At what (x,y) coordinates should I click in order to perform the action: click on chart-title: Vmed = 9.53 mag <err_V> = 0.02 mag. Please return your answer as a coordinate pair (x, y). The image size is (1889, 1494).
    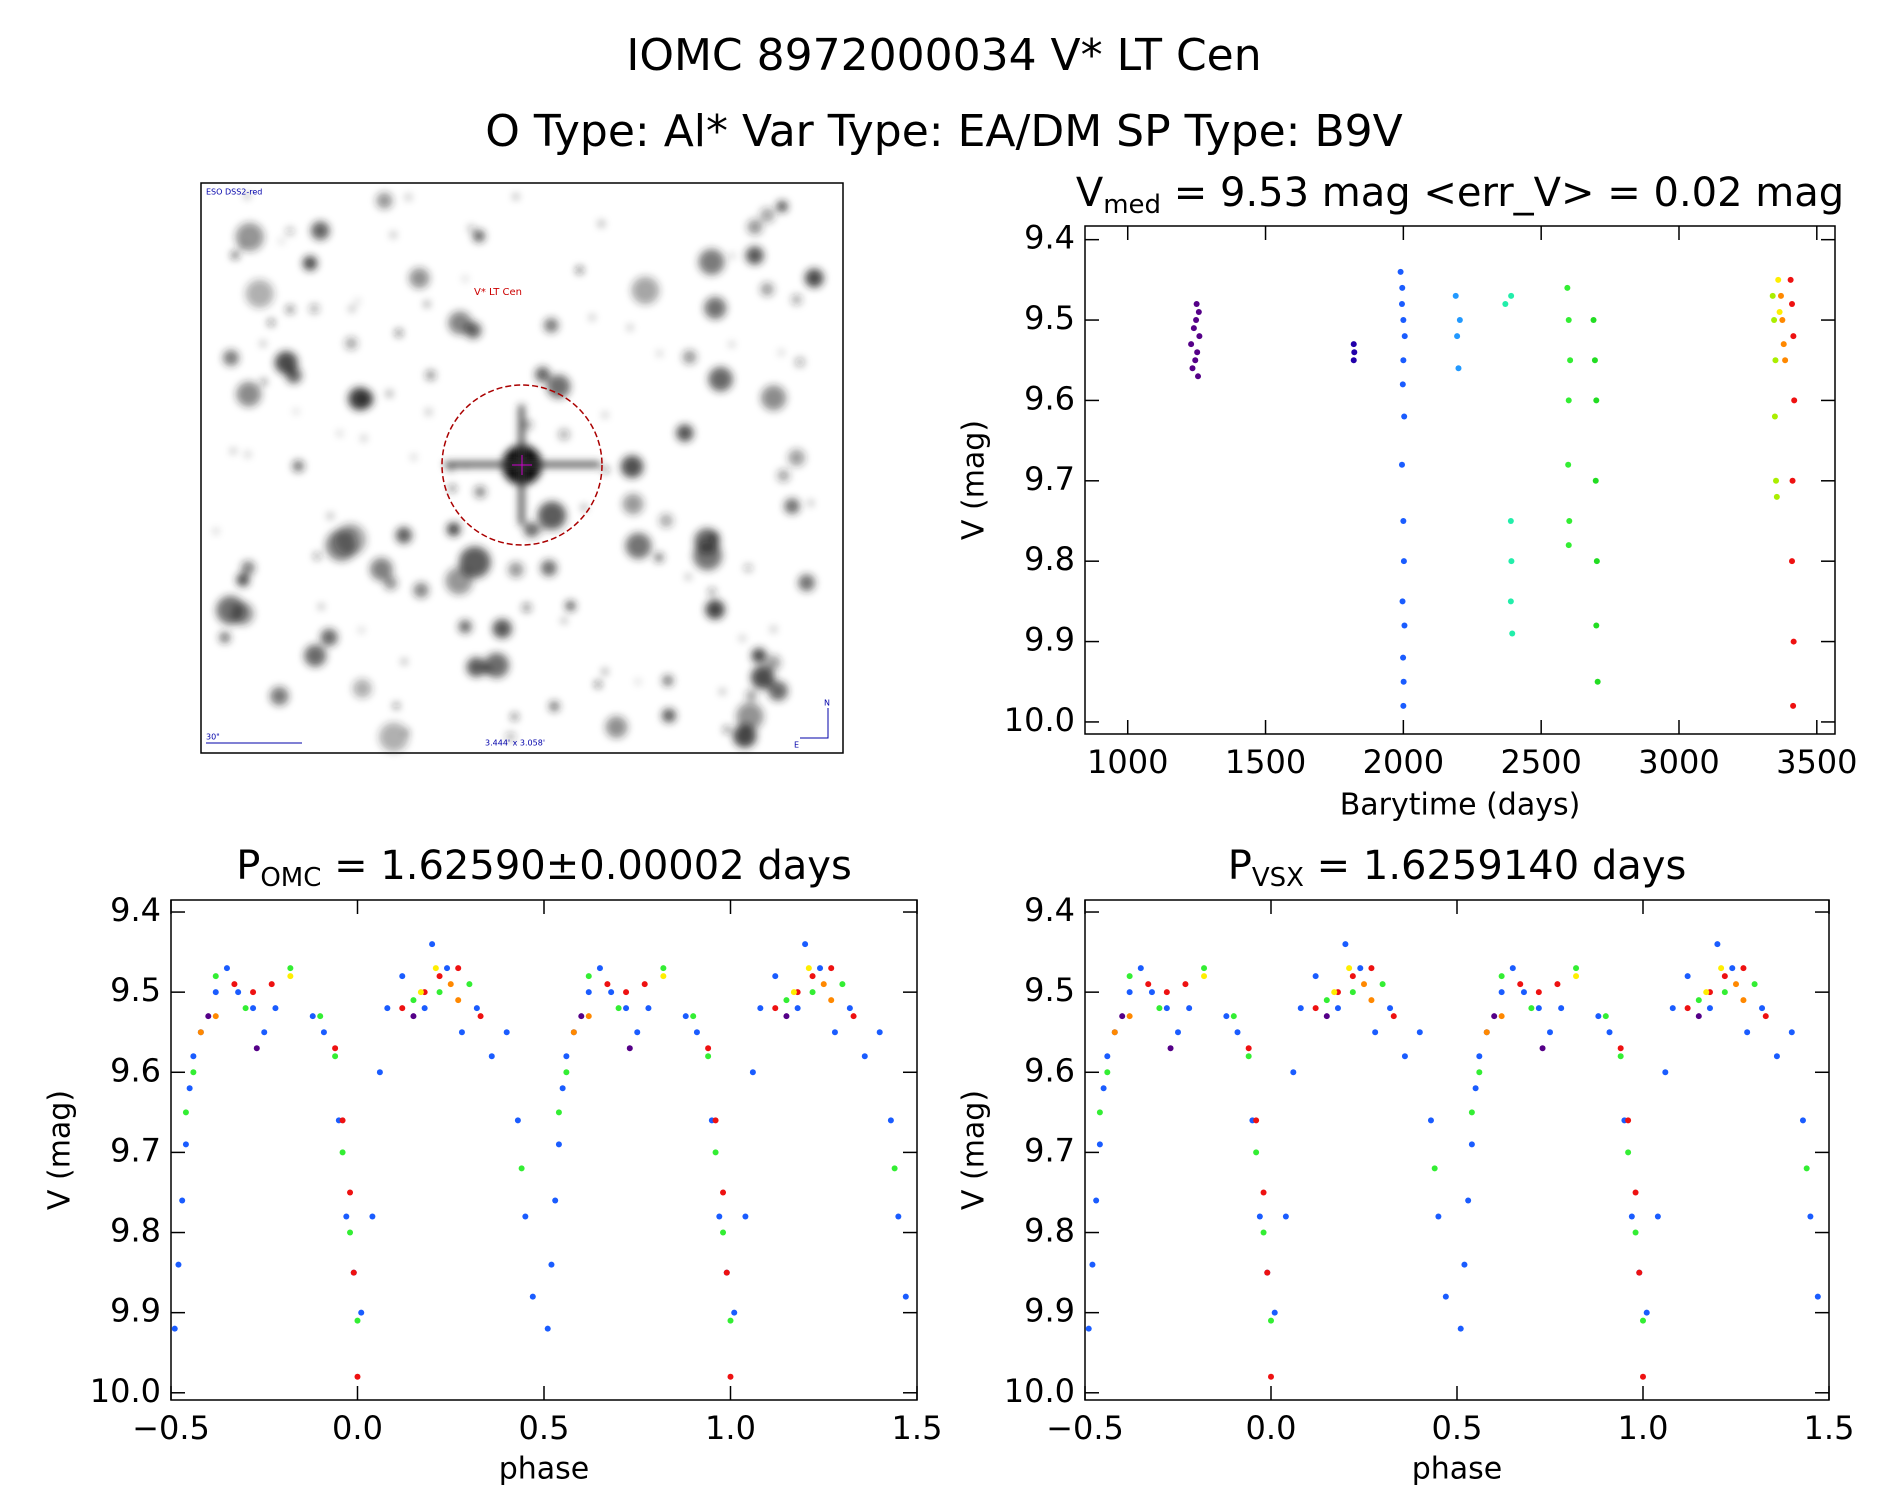
    Looking at the image, I should click on (1460, 195).